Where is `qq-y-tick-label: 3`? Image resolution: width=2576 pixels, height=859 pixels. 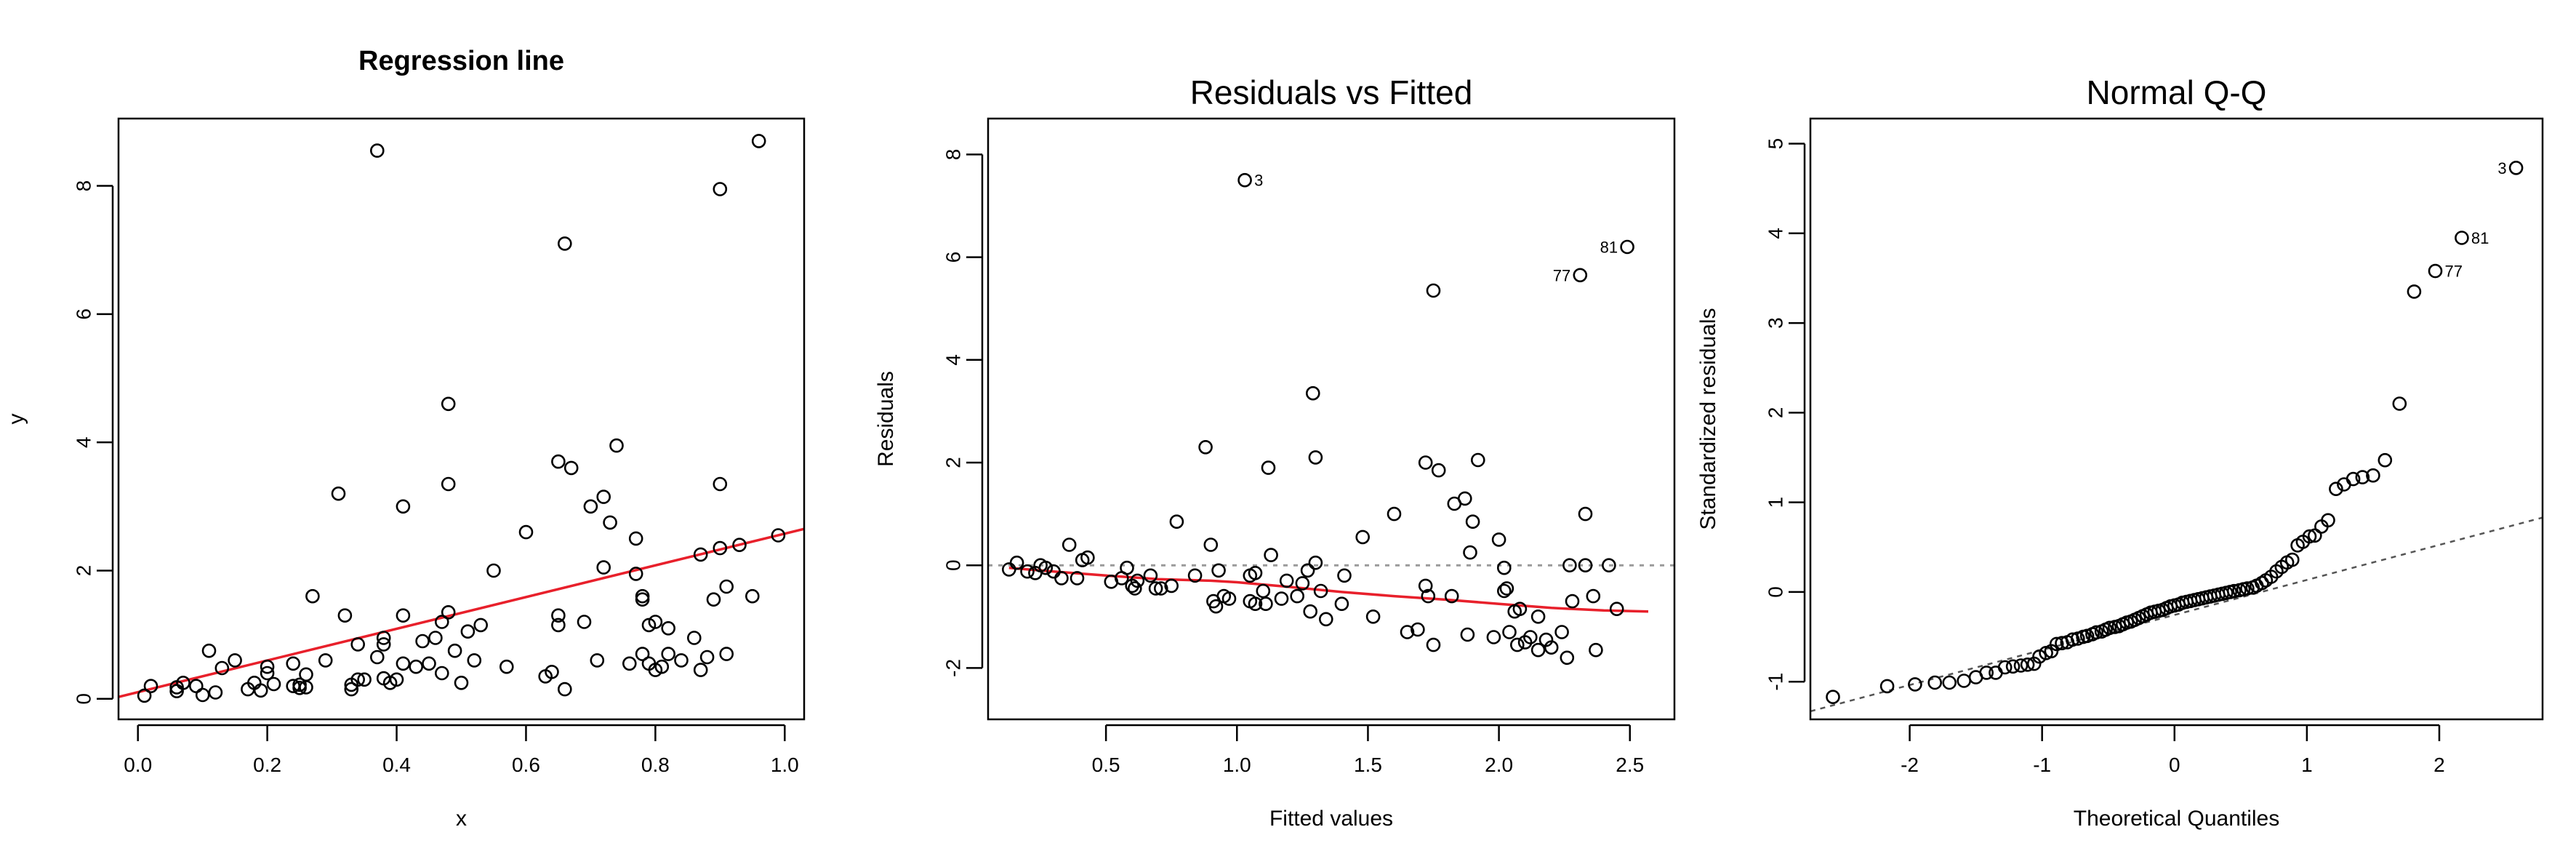
qq-y-tick-label: 3 is located at coordinates (1776, 323).